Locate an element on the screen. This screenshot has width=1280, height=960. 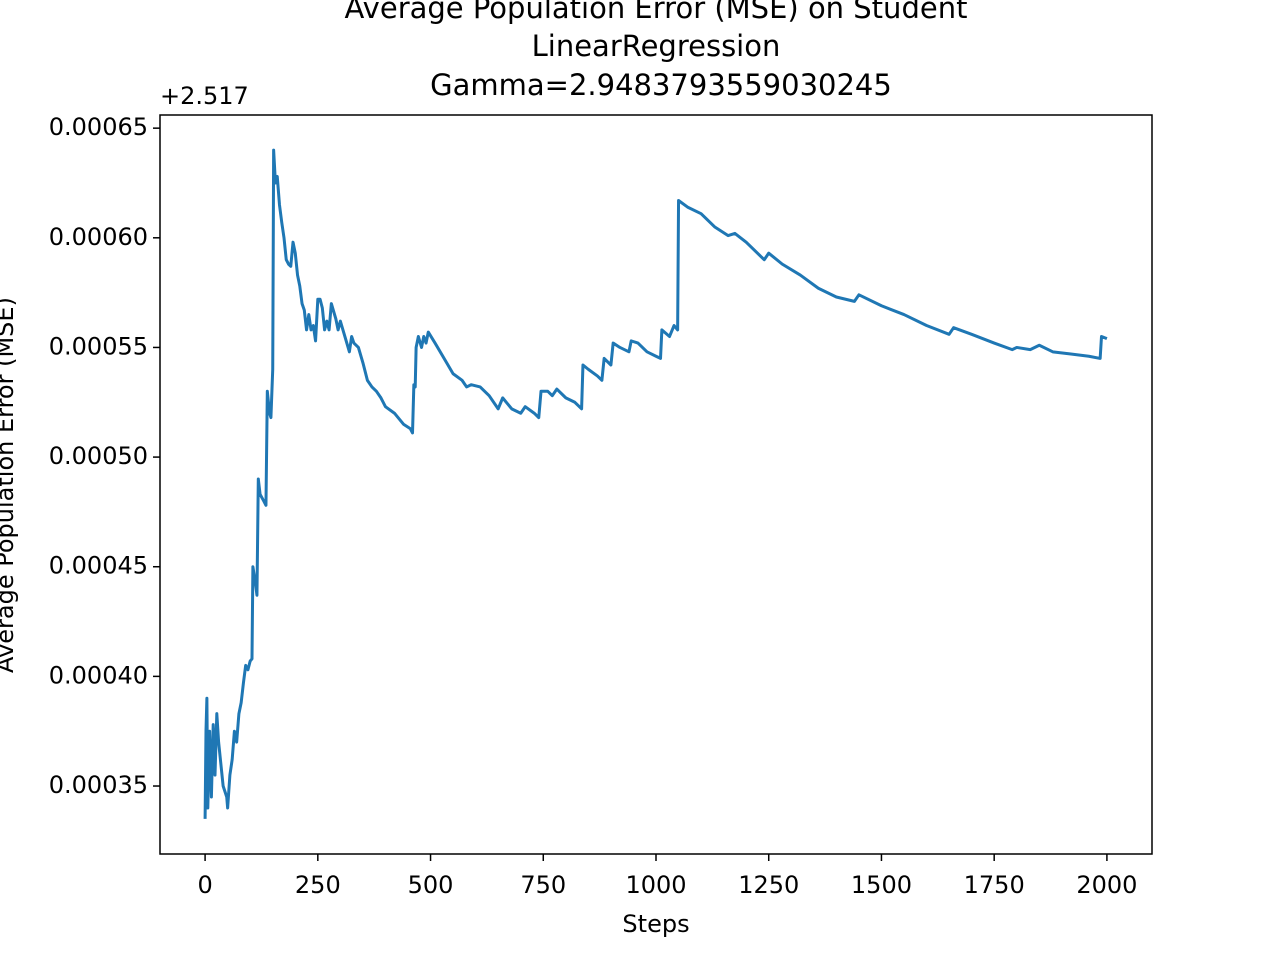
y-tick-label: 0.00045 is located at coordinates (98, 566).